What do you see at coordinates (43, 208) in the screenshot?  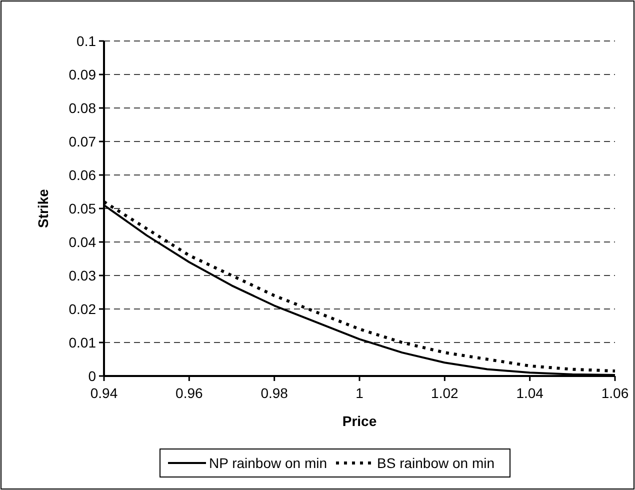 I see `y-axis-title: Strike` at bounding box center [43, 208].